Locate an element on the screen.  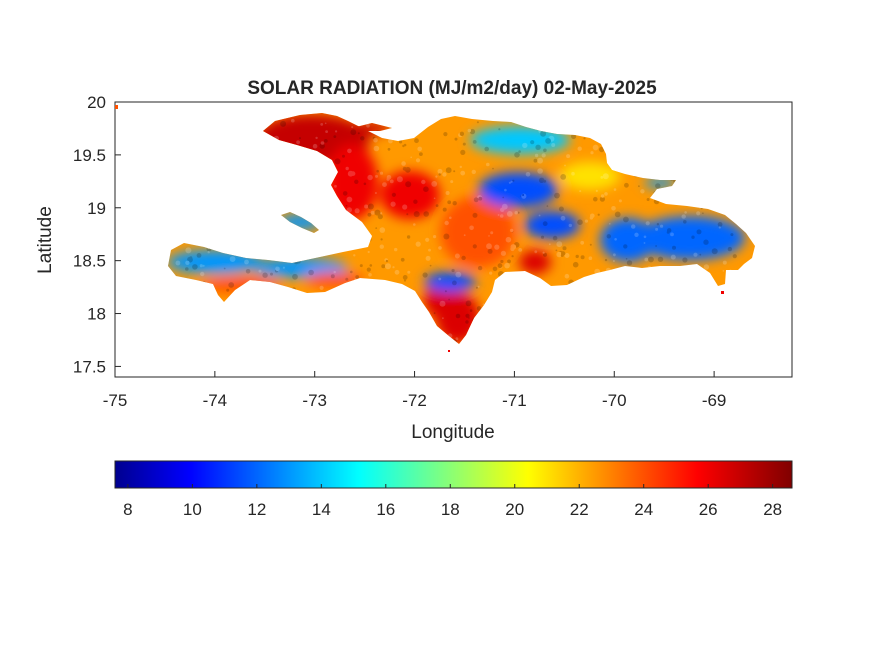
y-tick-label: 19.5 is located at coordinates (89, 155).